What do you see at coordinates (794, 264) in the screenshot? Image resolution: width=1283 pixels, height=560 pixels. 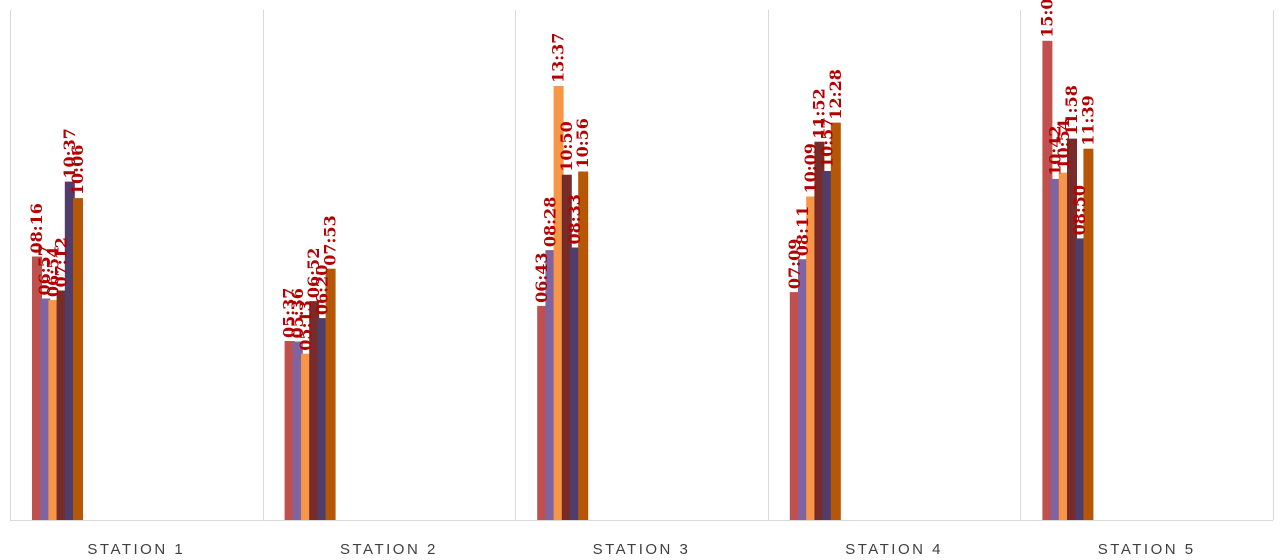 I see `data-label: 07:09` at bounding box center [794, 264].